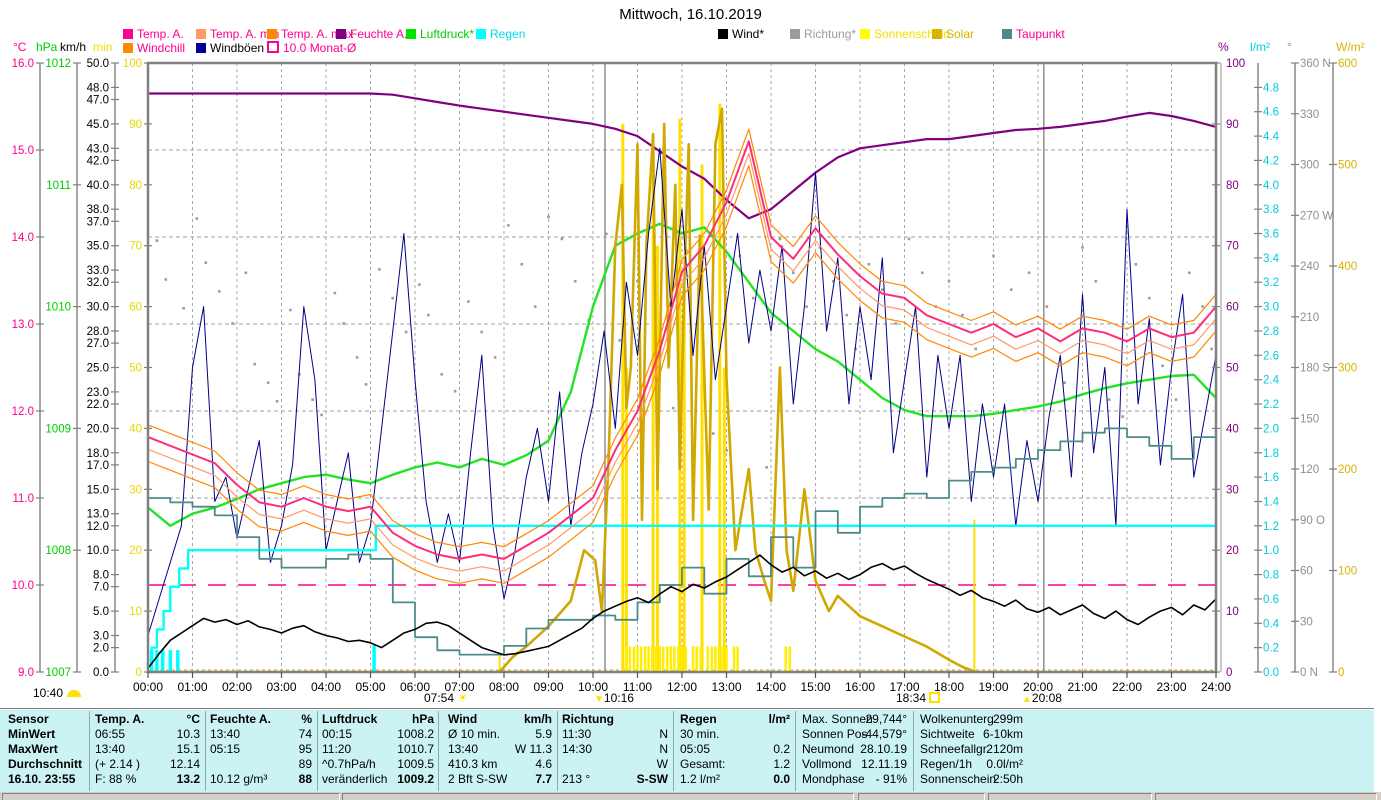 The height and width of the screenshot is (800, 1381). What do you see at coordinates (239, 779) in the screenshot?
I see `value-label: 10.12 g/m³` at bounding box center [239, 779].